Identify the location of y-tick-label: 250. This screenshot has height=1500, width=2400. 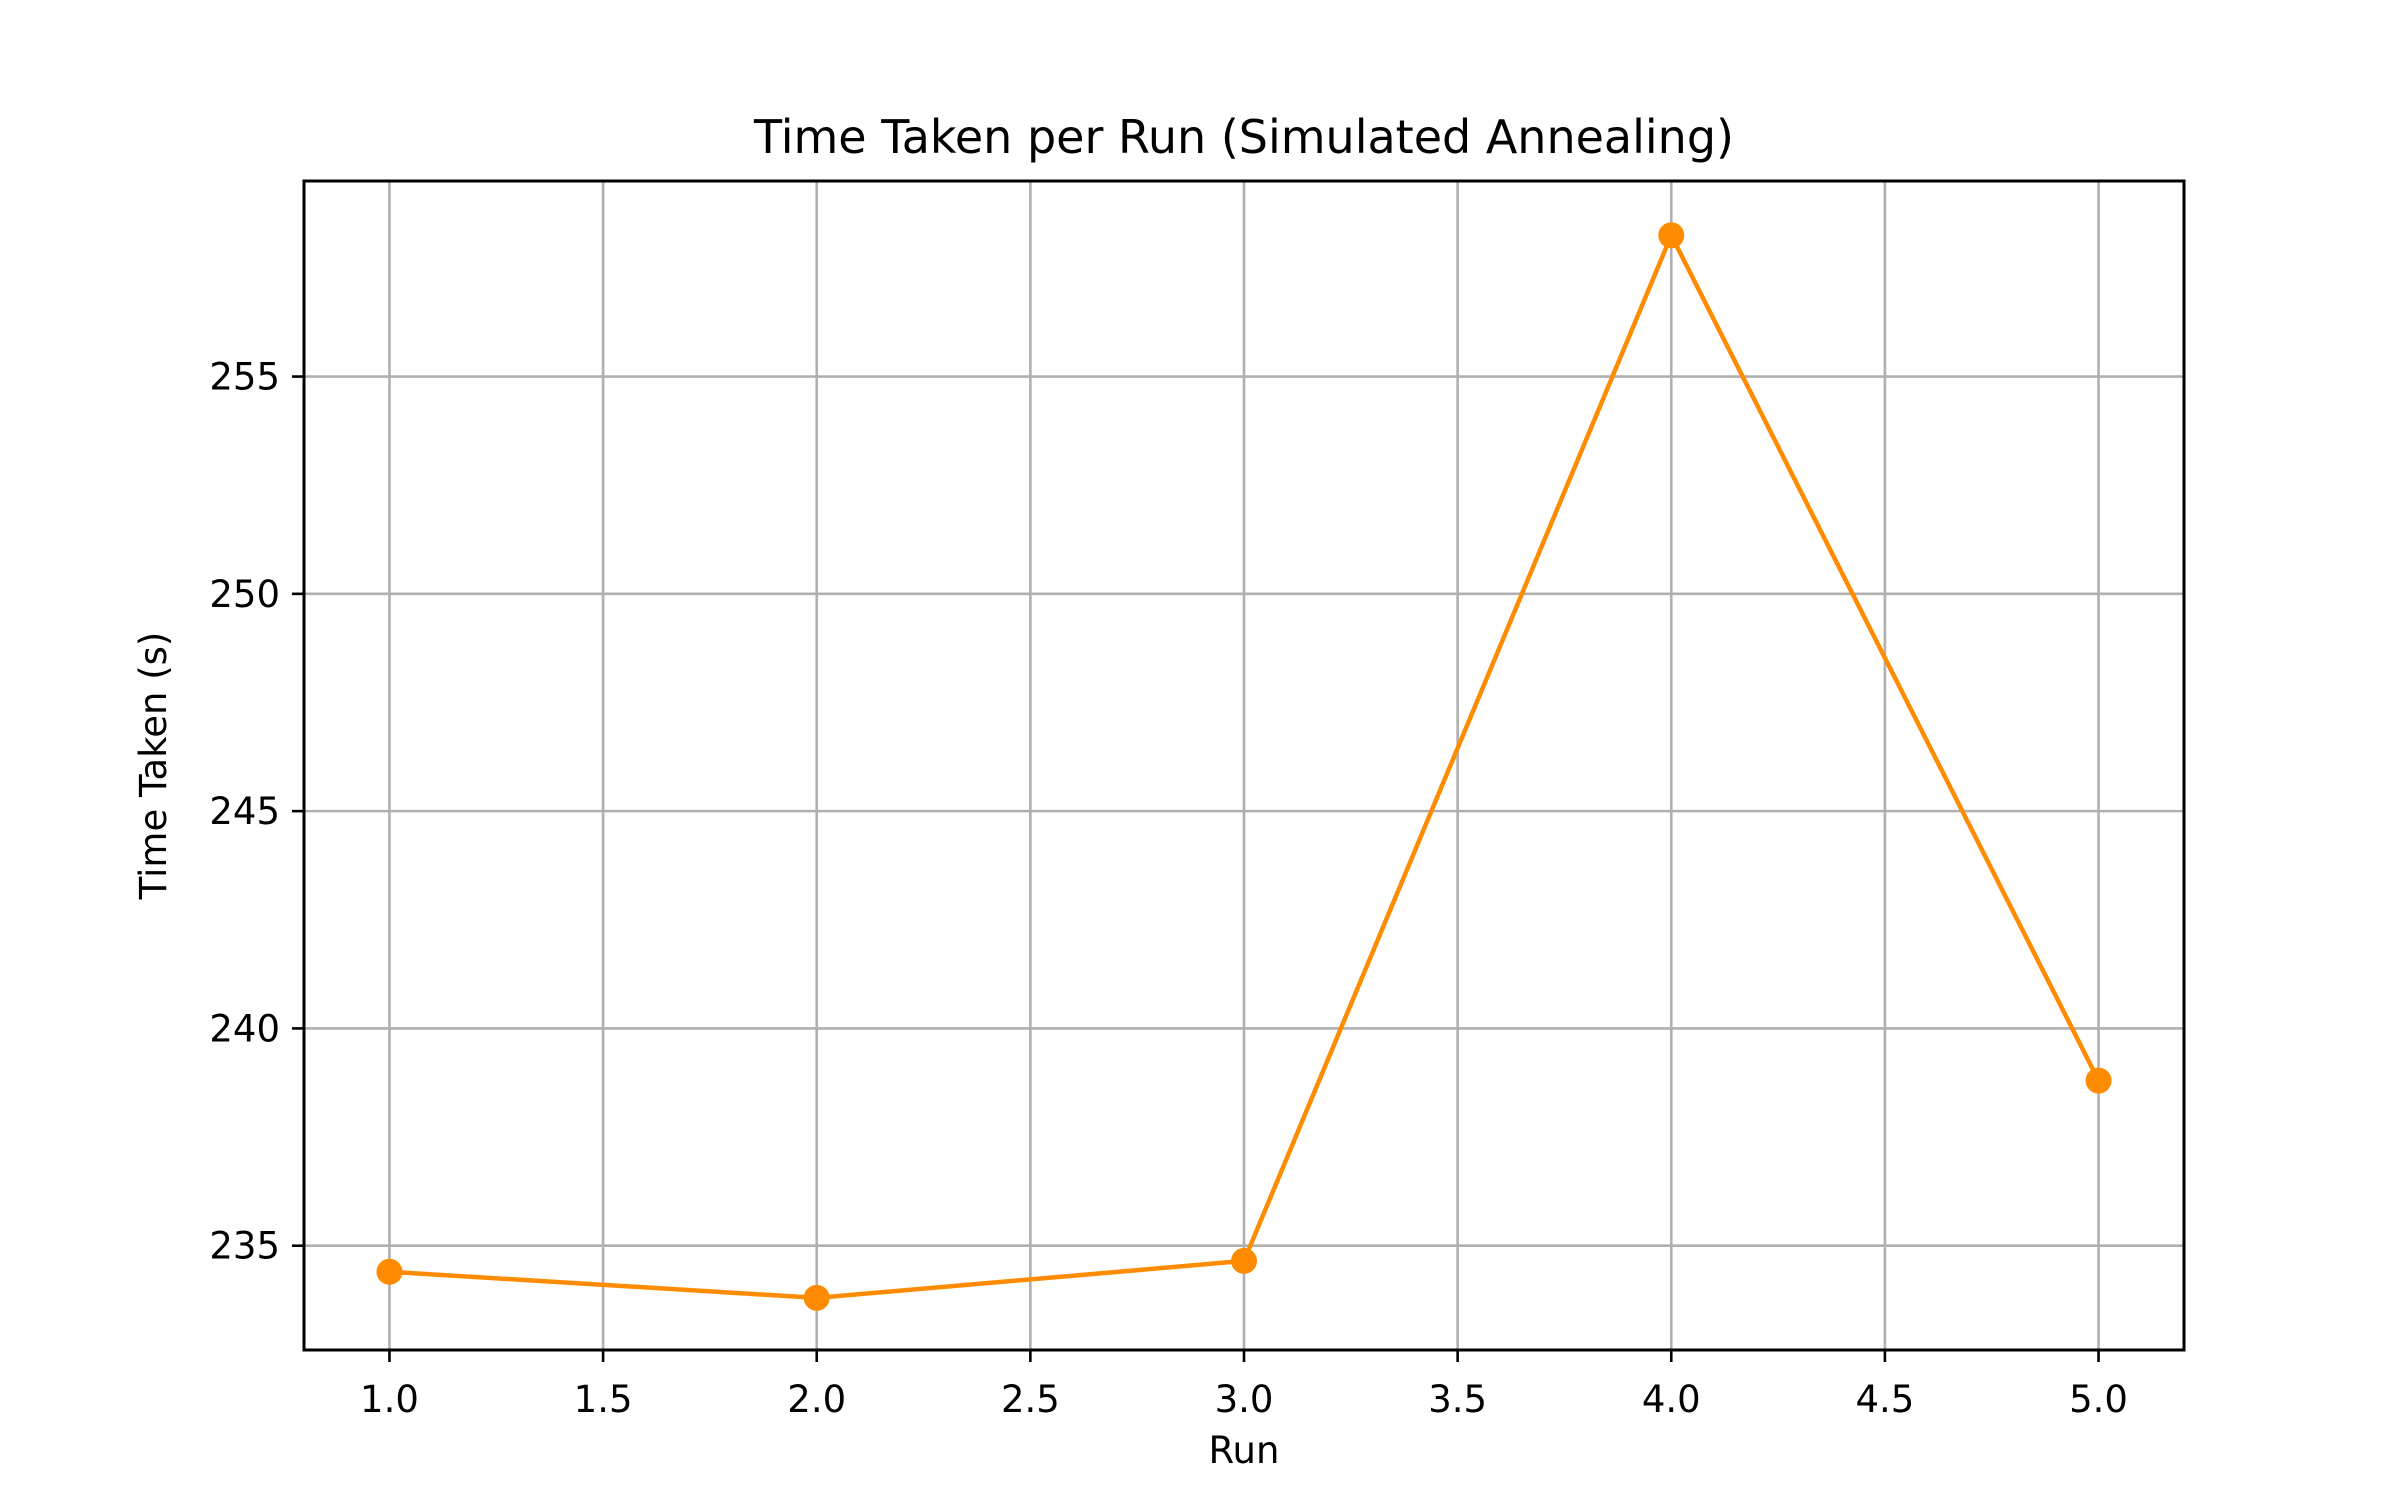
(244, 594).